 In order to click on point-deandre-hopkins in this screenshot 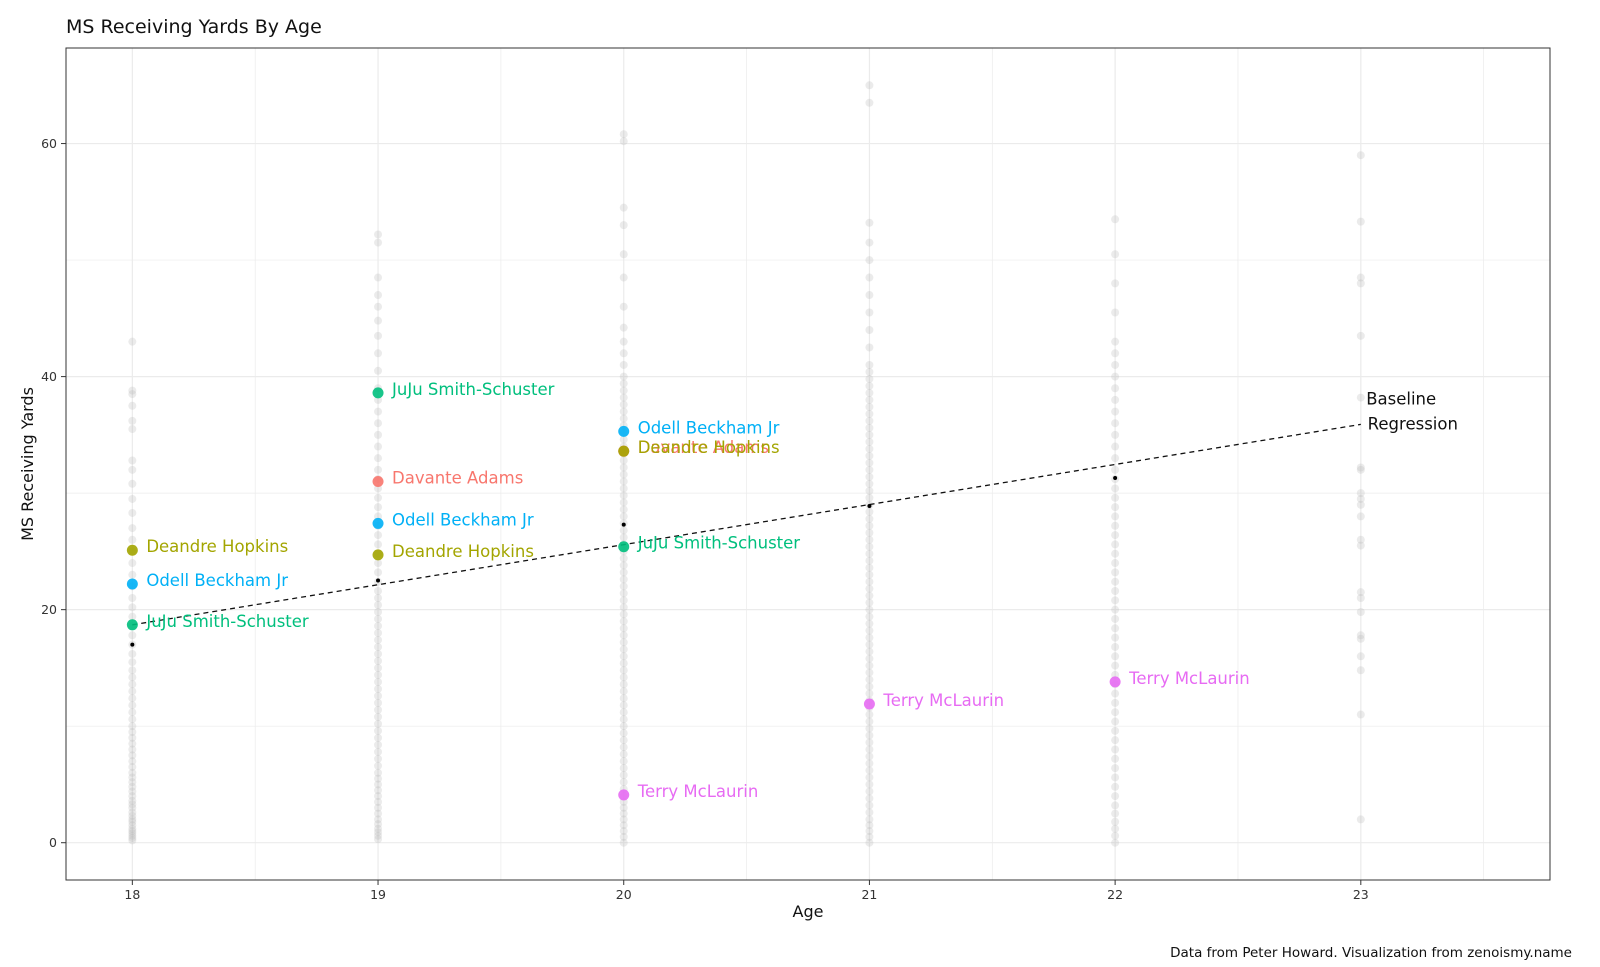, I will do `click(624, 451)`.